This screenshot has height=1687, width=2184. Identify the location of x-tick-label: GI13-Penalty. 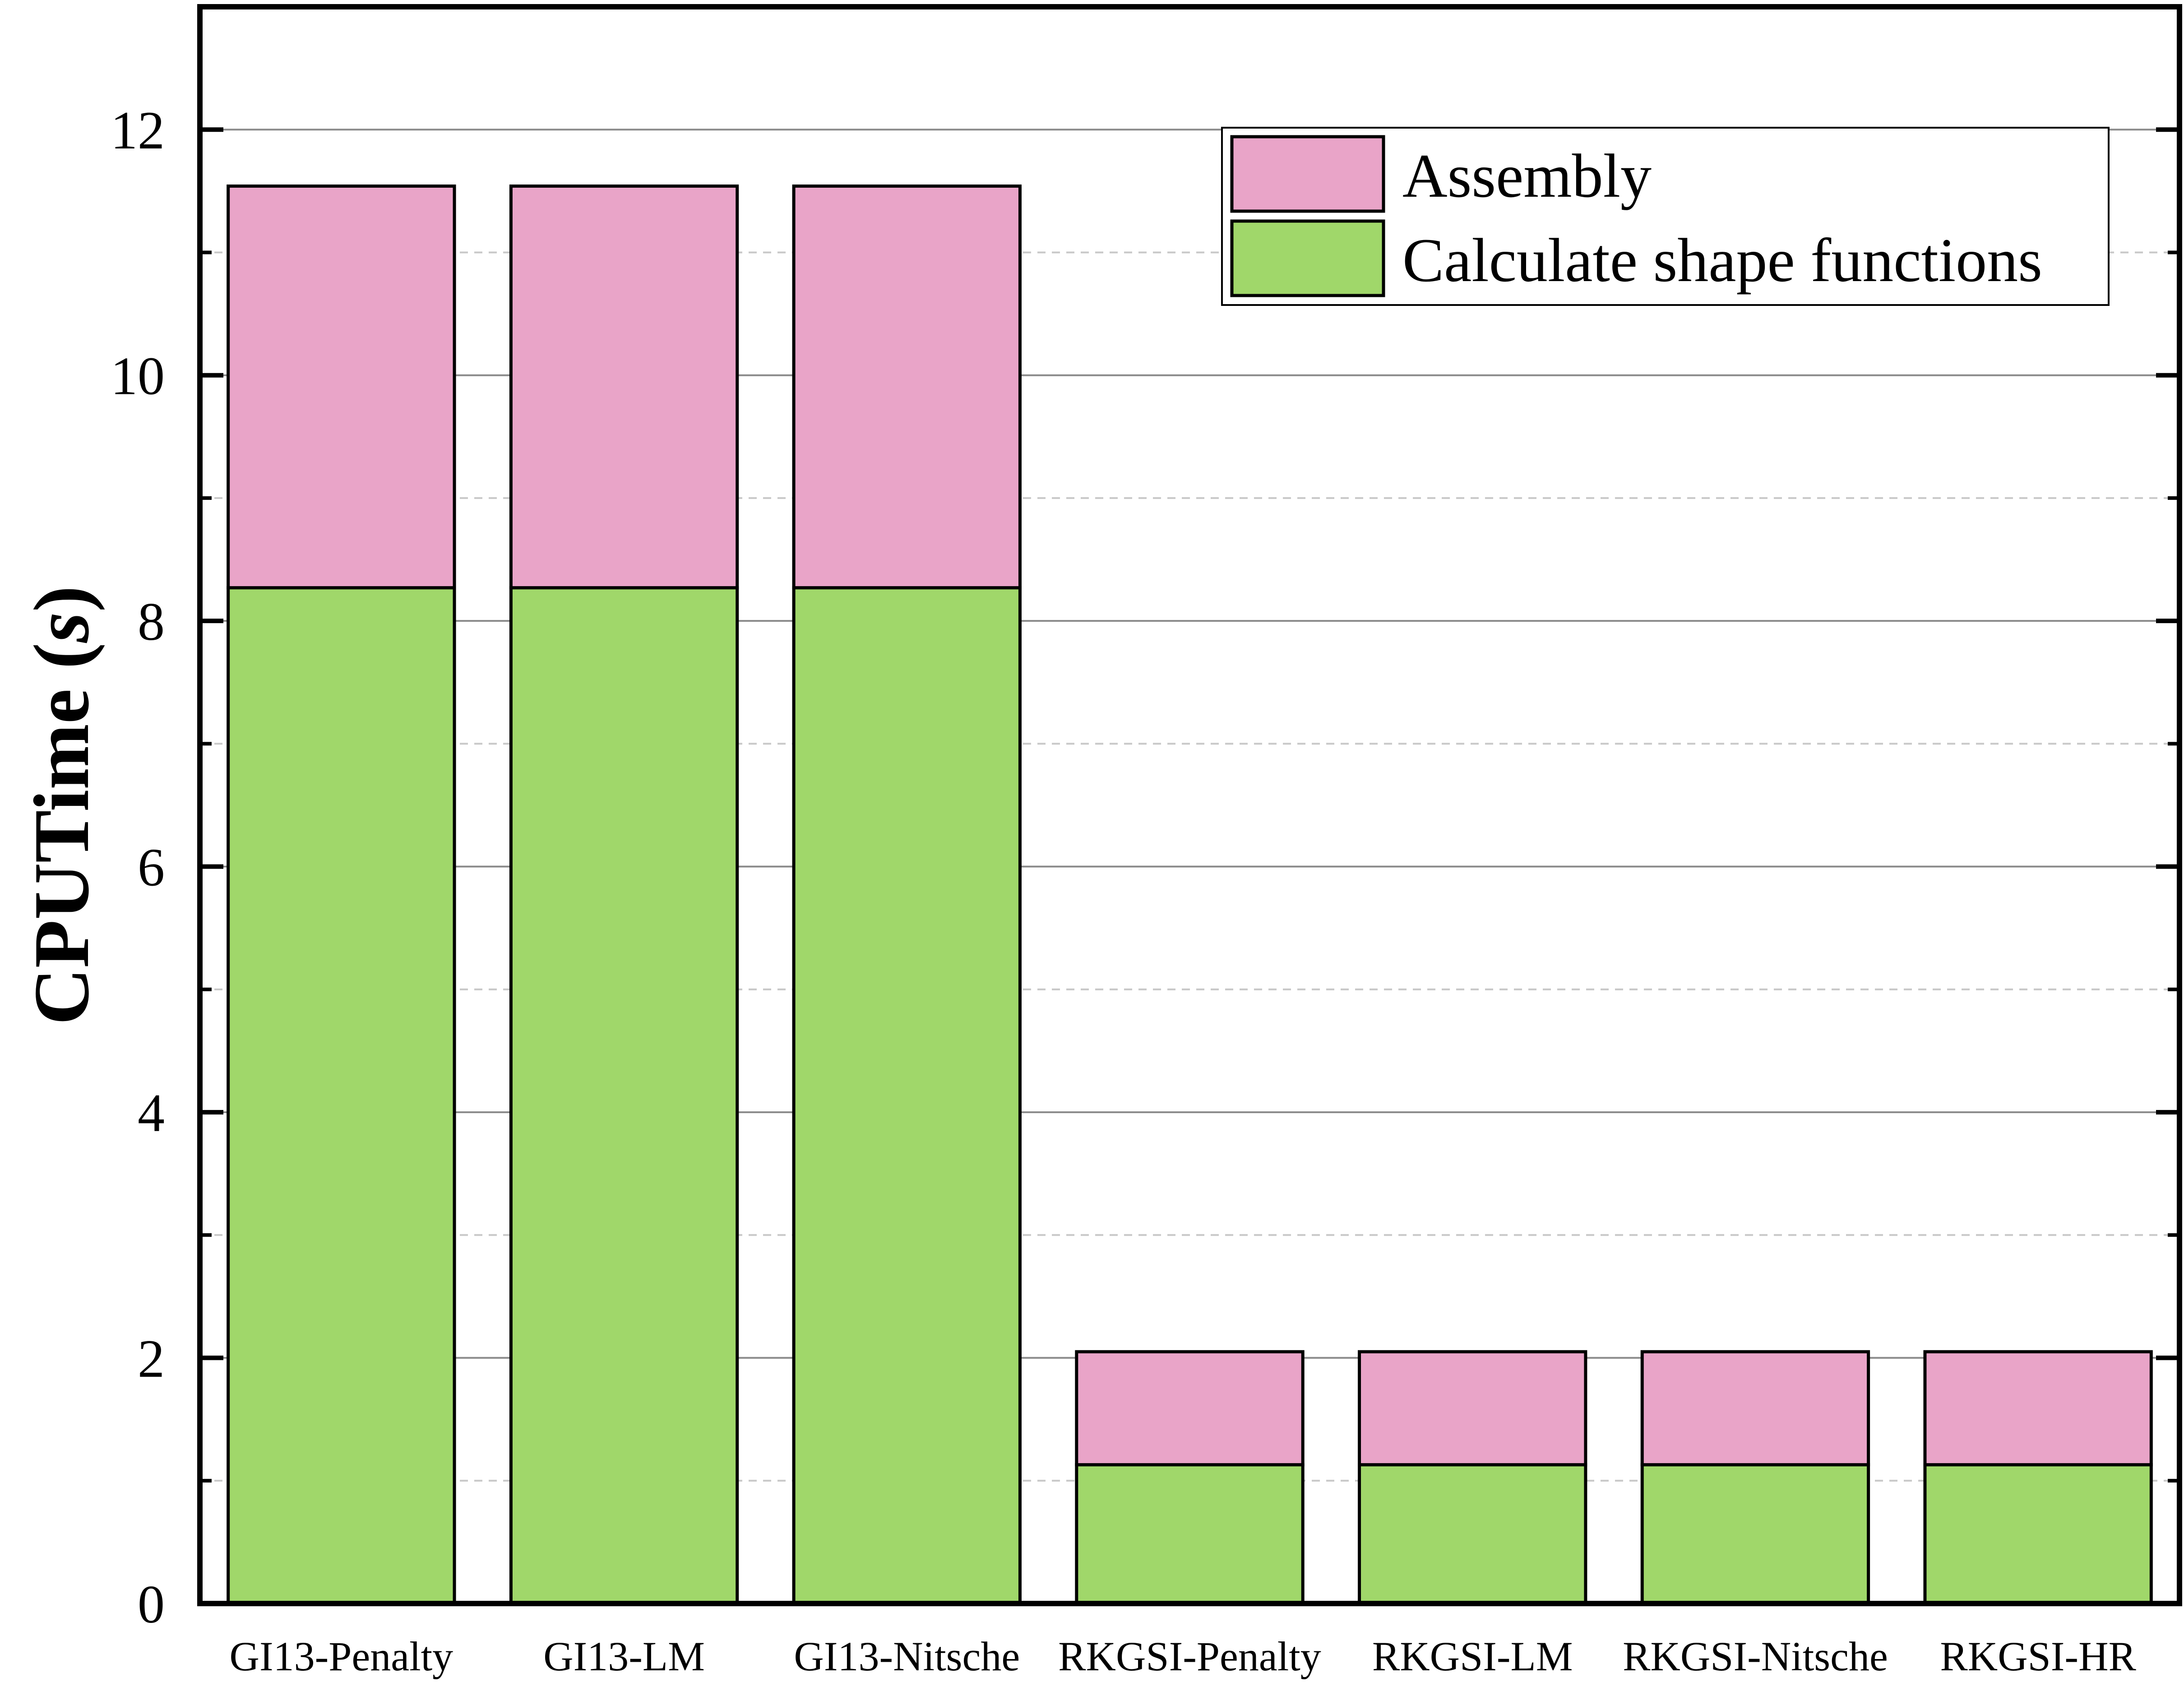
(341, 1656).